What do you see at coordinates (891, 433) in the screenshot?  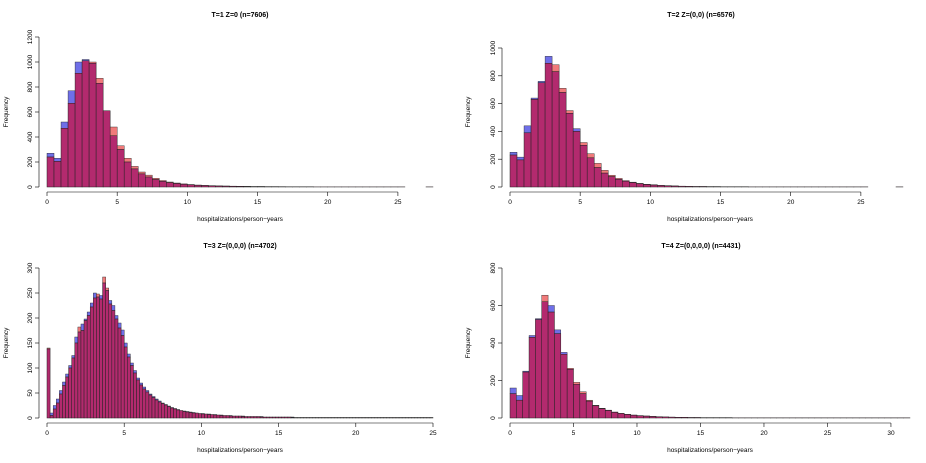 I see `x-tick-label: 30` at bounding box center [891, 433].